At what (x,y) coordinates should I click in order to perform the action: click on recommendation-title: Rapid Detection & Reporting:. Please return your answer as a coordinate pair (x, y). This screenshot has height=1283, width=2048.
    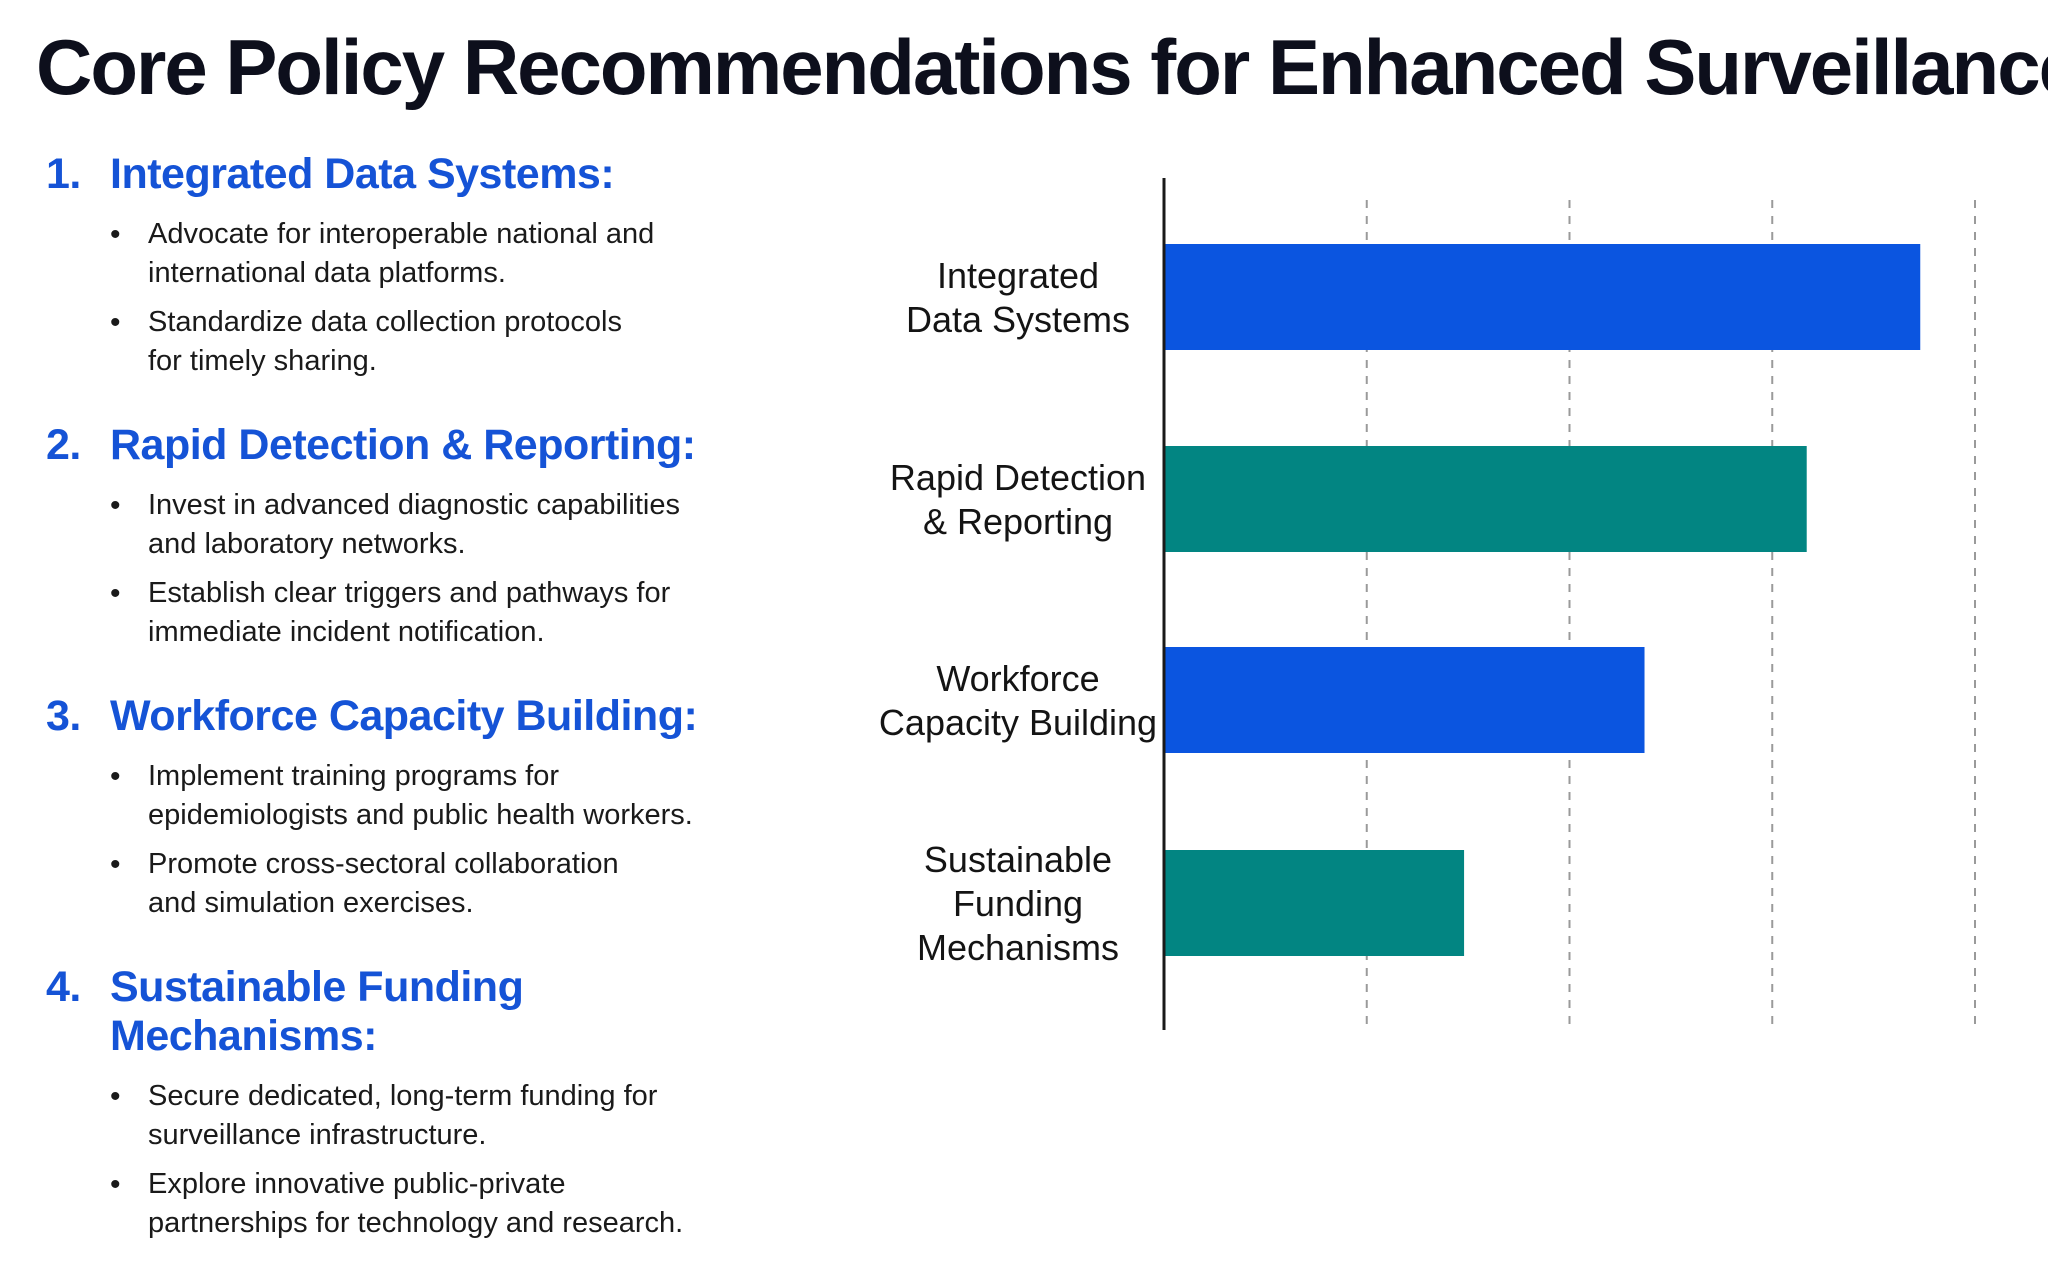
    Looking at the image, I should click on (403, 445).